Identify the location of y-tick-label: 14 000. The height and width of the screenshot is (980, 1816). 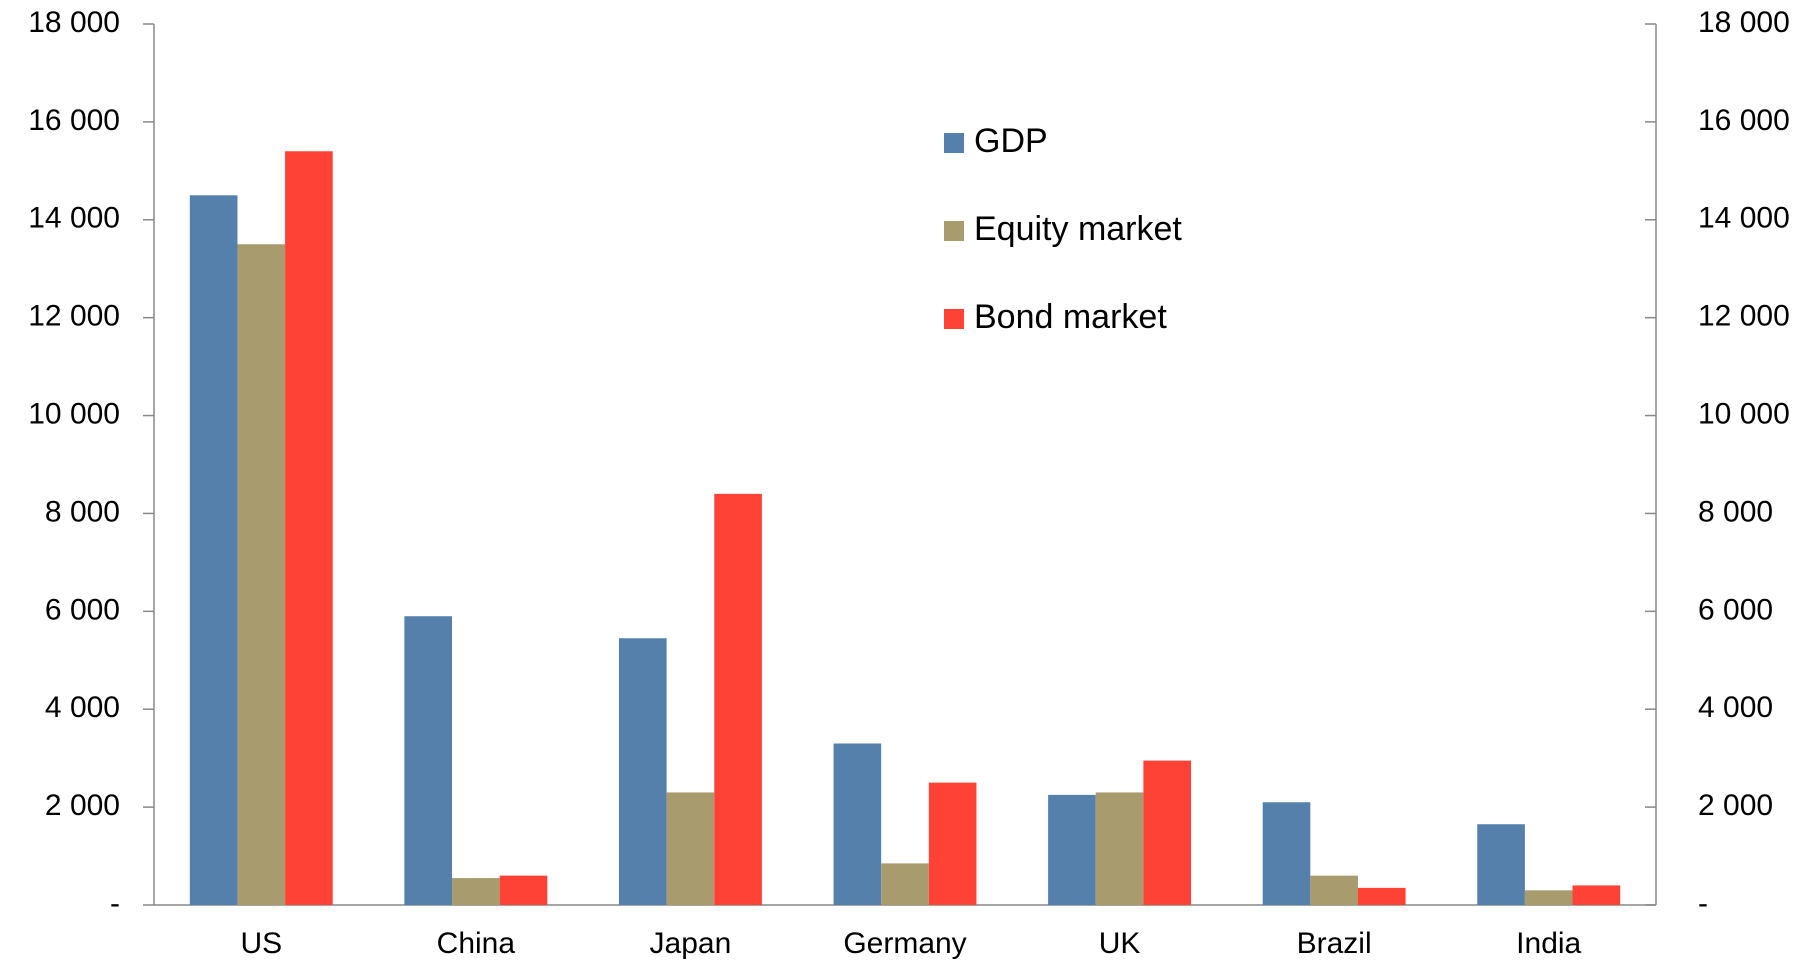
(74, 218).